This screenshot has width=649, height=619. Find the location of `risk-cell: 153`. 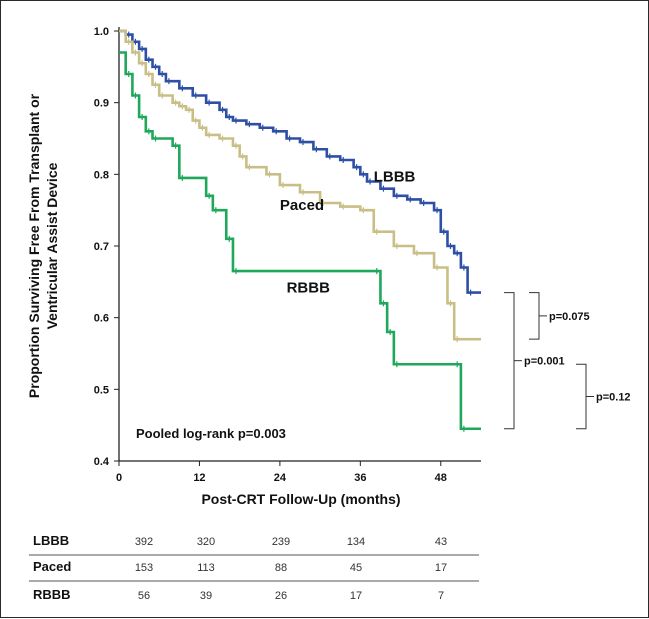

risk-cell: 153 is located at coordinates (144, 568).